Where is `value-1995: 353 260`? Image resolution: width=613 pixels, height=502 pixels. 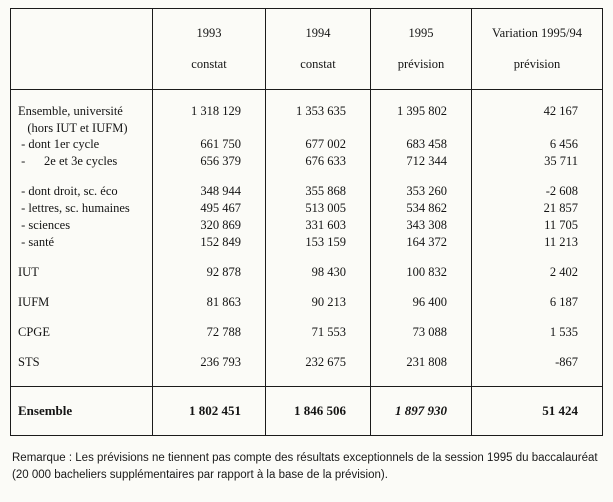 value-1995: 353 260 is located at coordinates (421, 191).